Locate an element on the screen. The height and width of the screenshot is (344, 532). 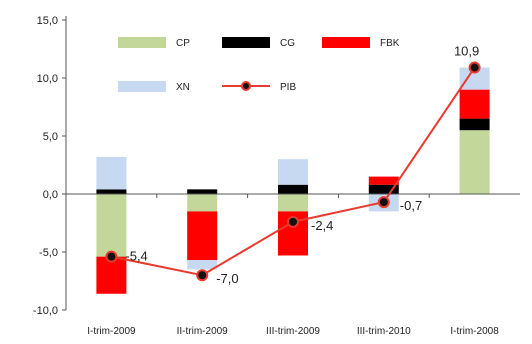
pib-data-label-1: -7,0 is located at coordinates (227, 278).